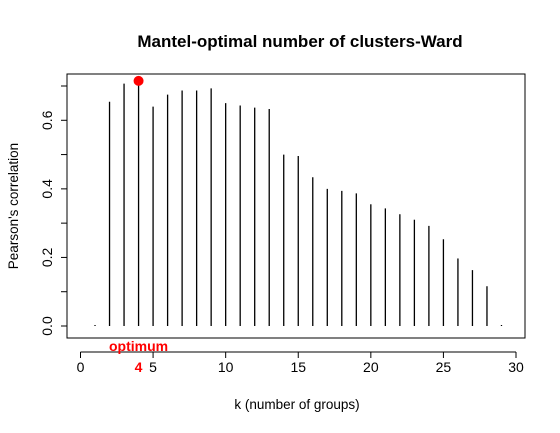  What do you see at coordinates (138, 225) in the screenshot?
I see `optimum-marker: optimum 4` at bounding box center [138, 225].